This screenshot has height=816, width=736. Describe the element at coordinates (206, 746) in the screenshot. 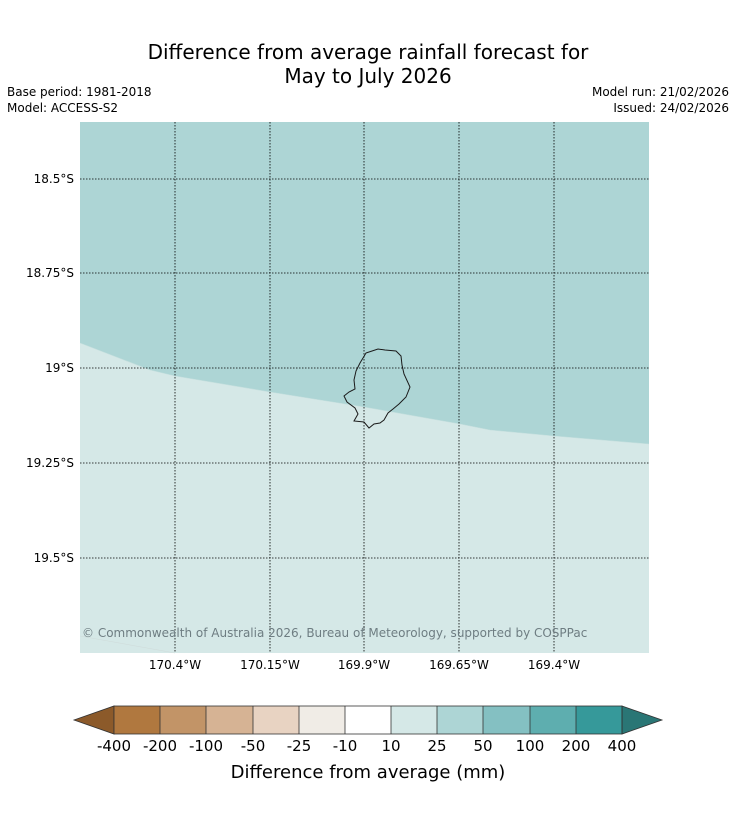

I see `colorbar-label: -100` at that location.